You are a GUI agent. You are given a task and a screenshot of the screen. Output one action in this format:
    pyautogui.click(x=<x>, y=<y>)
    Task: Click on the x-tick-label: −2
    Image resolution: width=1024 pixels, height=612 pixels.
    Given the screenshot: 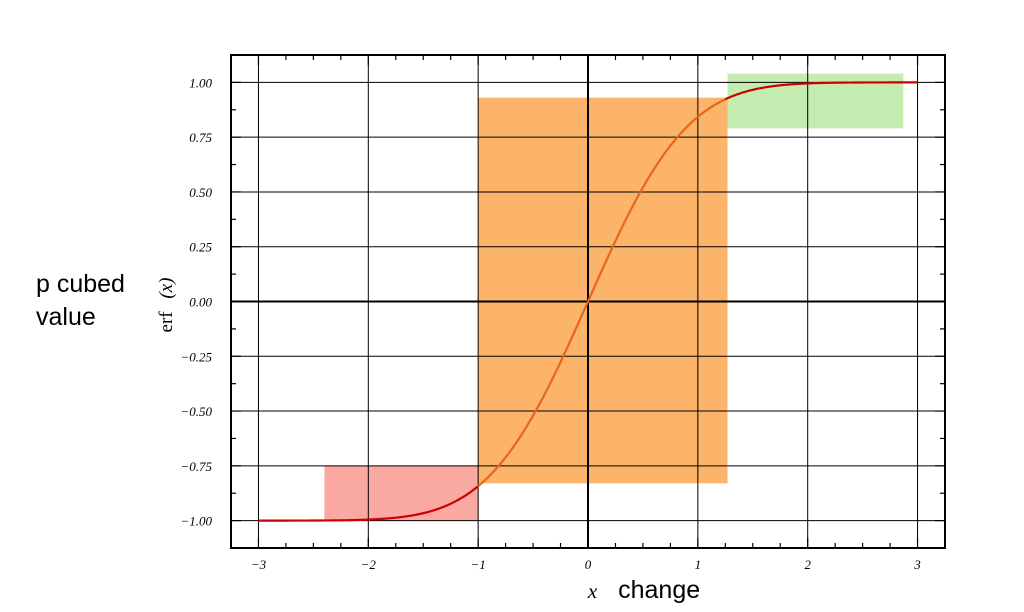 What is the action you would take?
    pyautogui.click(x=369, y=564)
    